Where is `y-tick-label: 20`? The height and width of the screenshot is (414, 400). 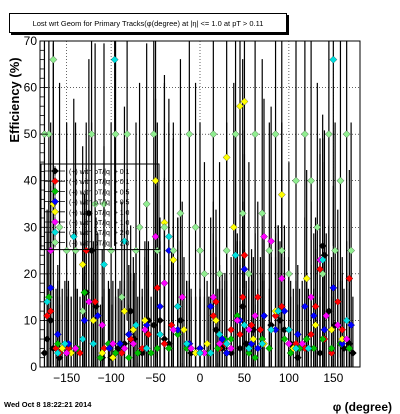 y-tick-label: 20 is located at coordinates (31, 274).